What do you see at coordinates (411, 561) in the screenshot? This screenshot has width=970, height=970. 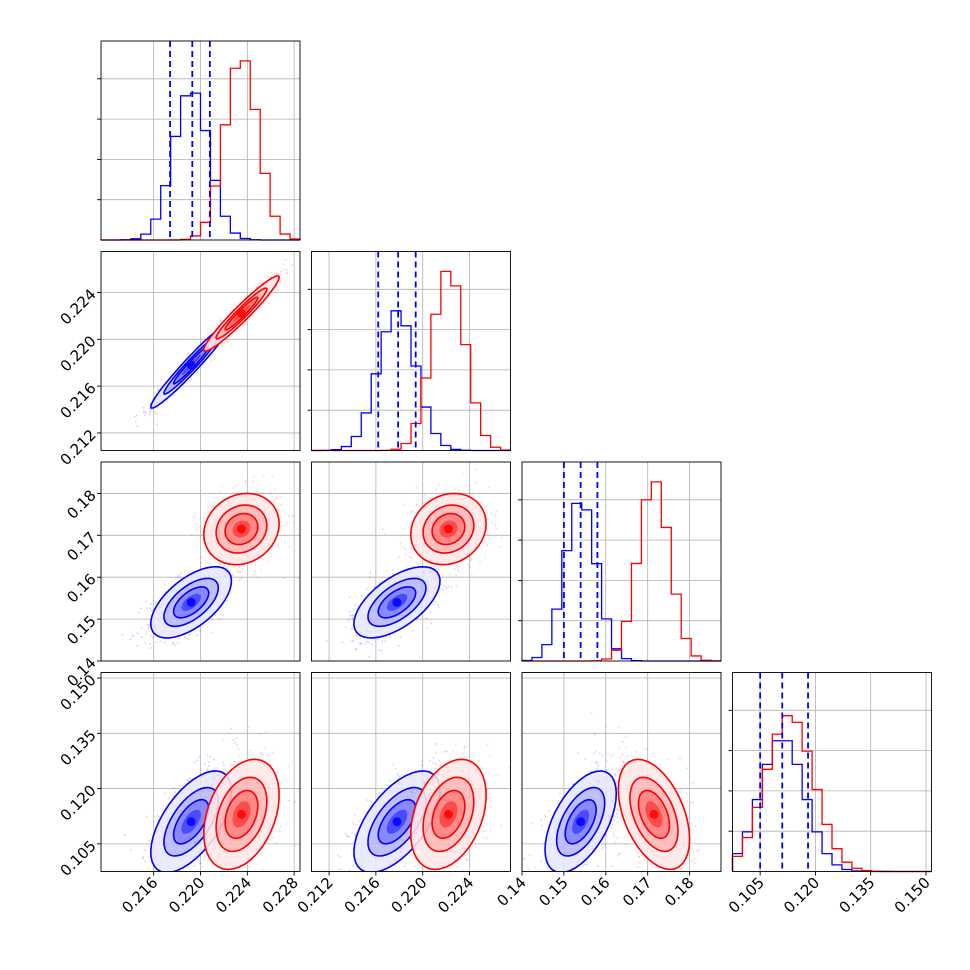 I see `scatter-panel` at bounding box center [411, 561].